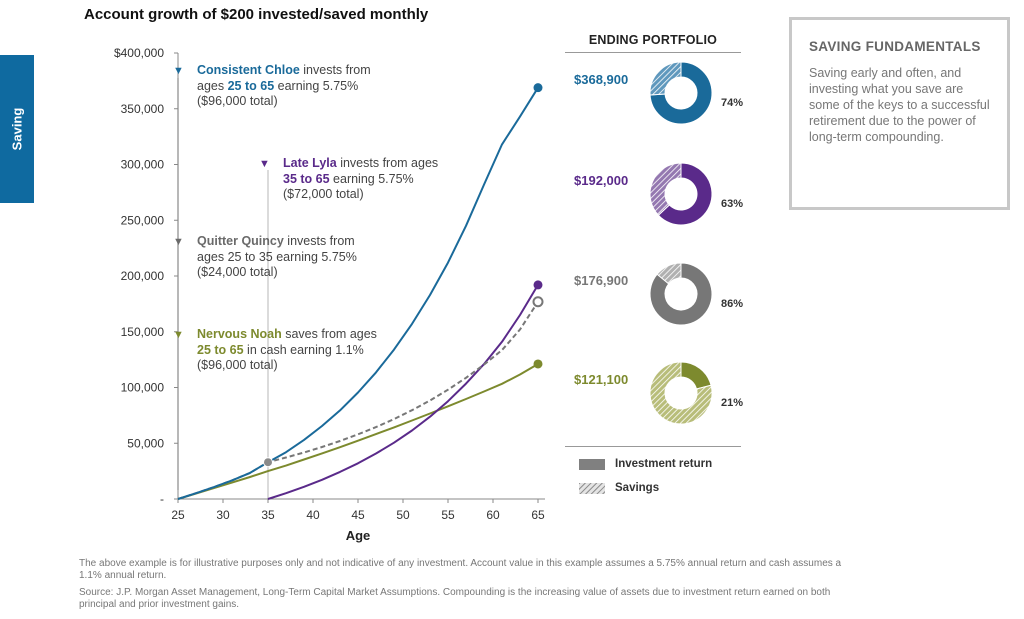 This screenshot has width=1024, height=619. I want to click on y-tick-label: $400,000, so click(139, 53).